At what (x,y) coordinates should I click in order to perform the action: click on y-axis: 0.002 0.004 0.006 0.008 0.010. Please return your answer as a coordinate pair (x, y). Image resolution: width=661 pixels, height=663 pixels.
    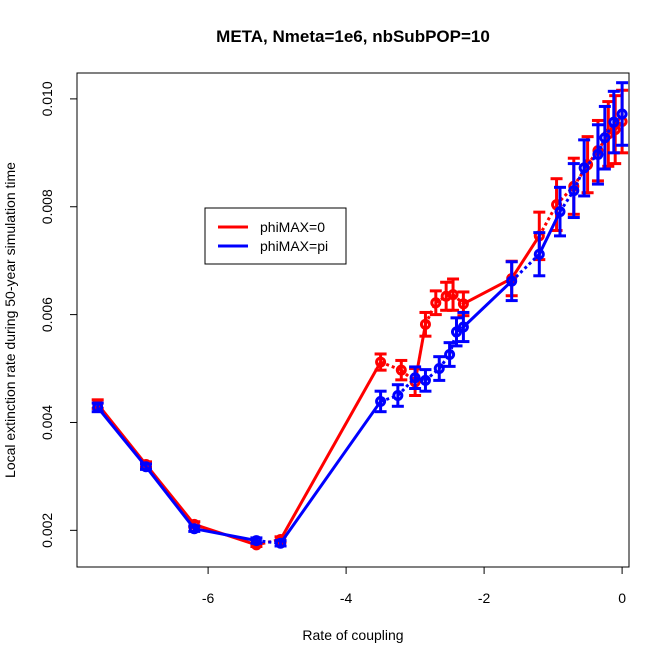
    Looking at the image, I should click on (58, 314).